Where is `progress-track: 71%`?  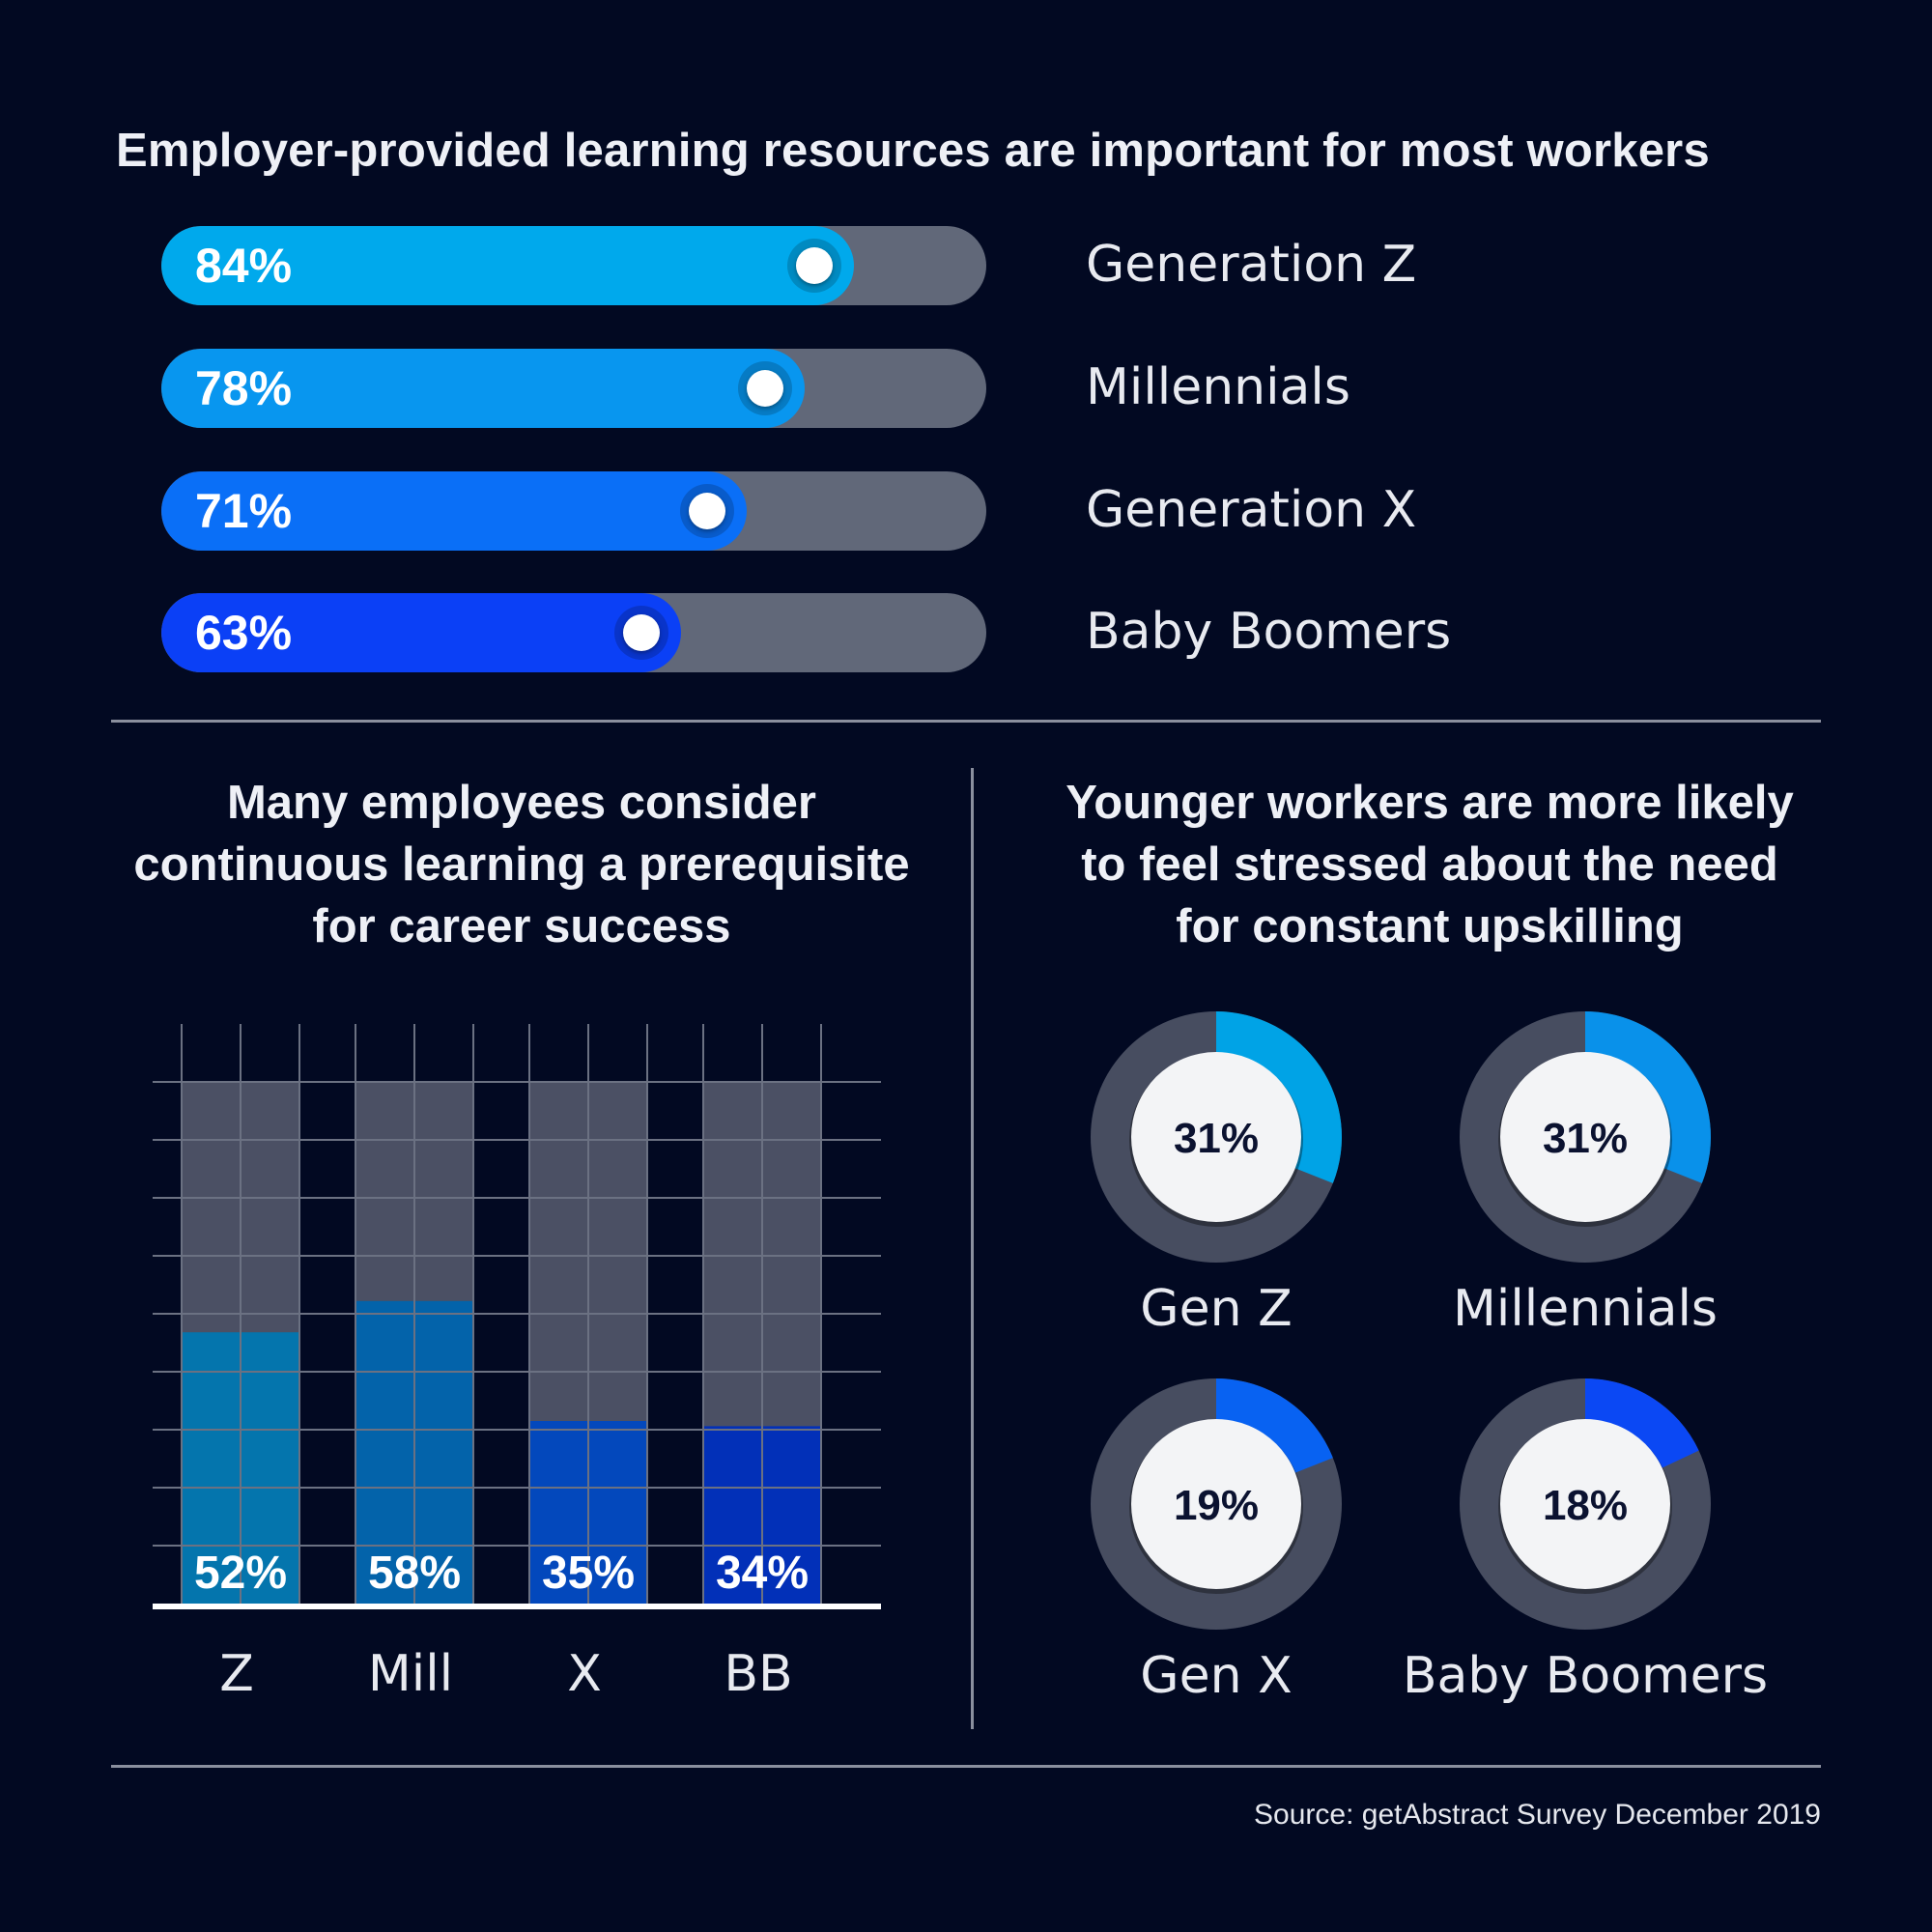
progress-track: 71% is located at coordinates (573, 511).